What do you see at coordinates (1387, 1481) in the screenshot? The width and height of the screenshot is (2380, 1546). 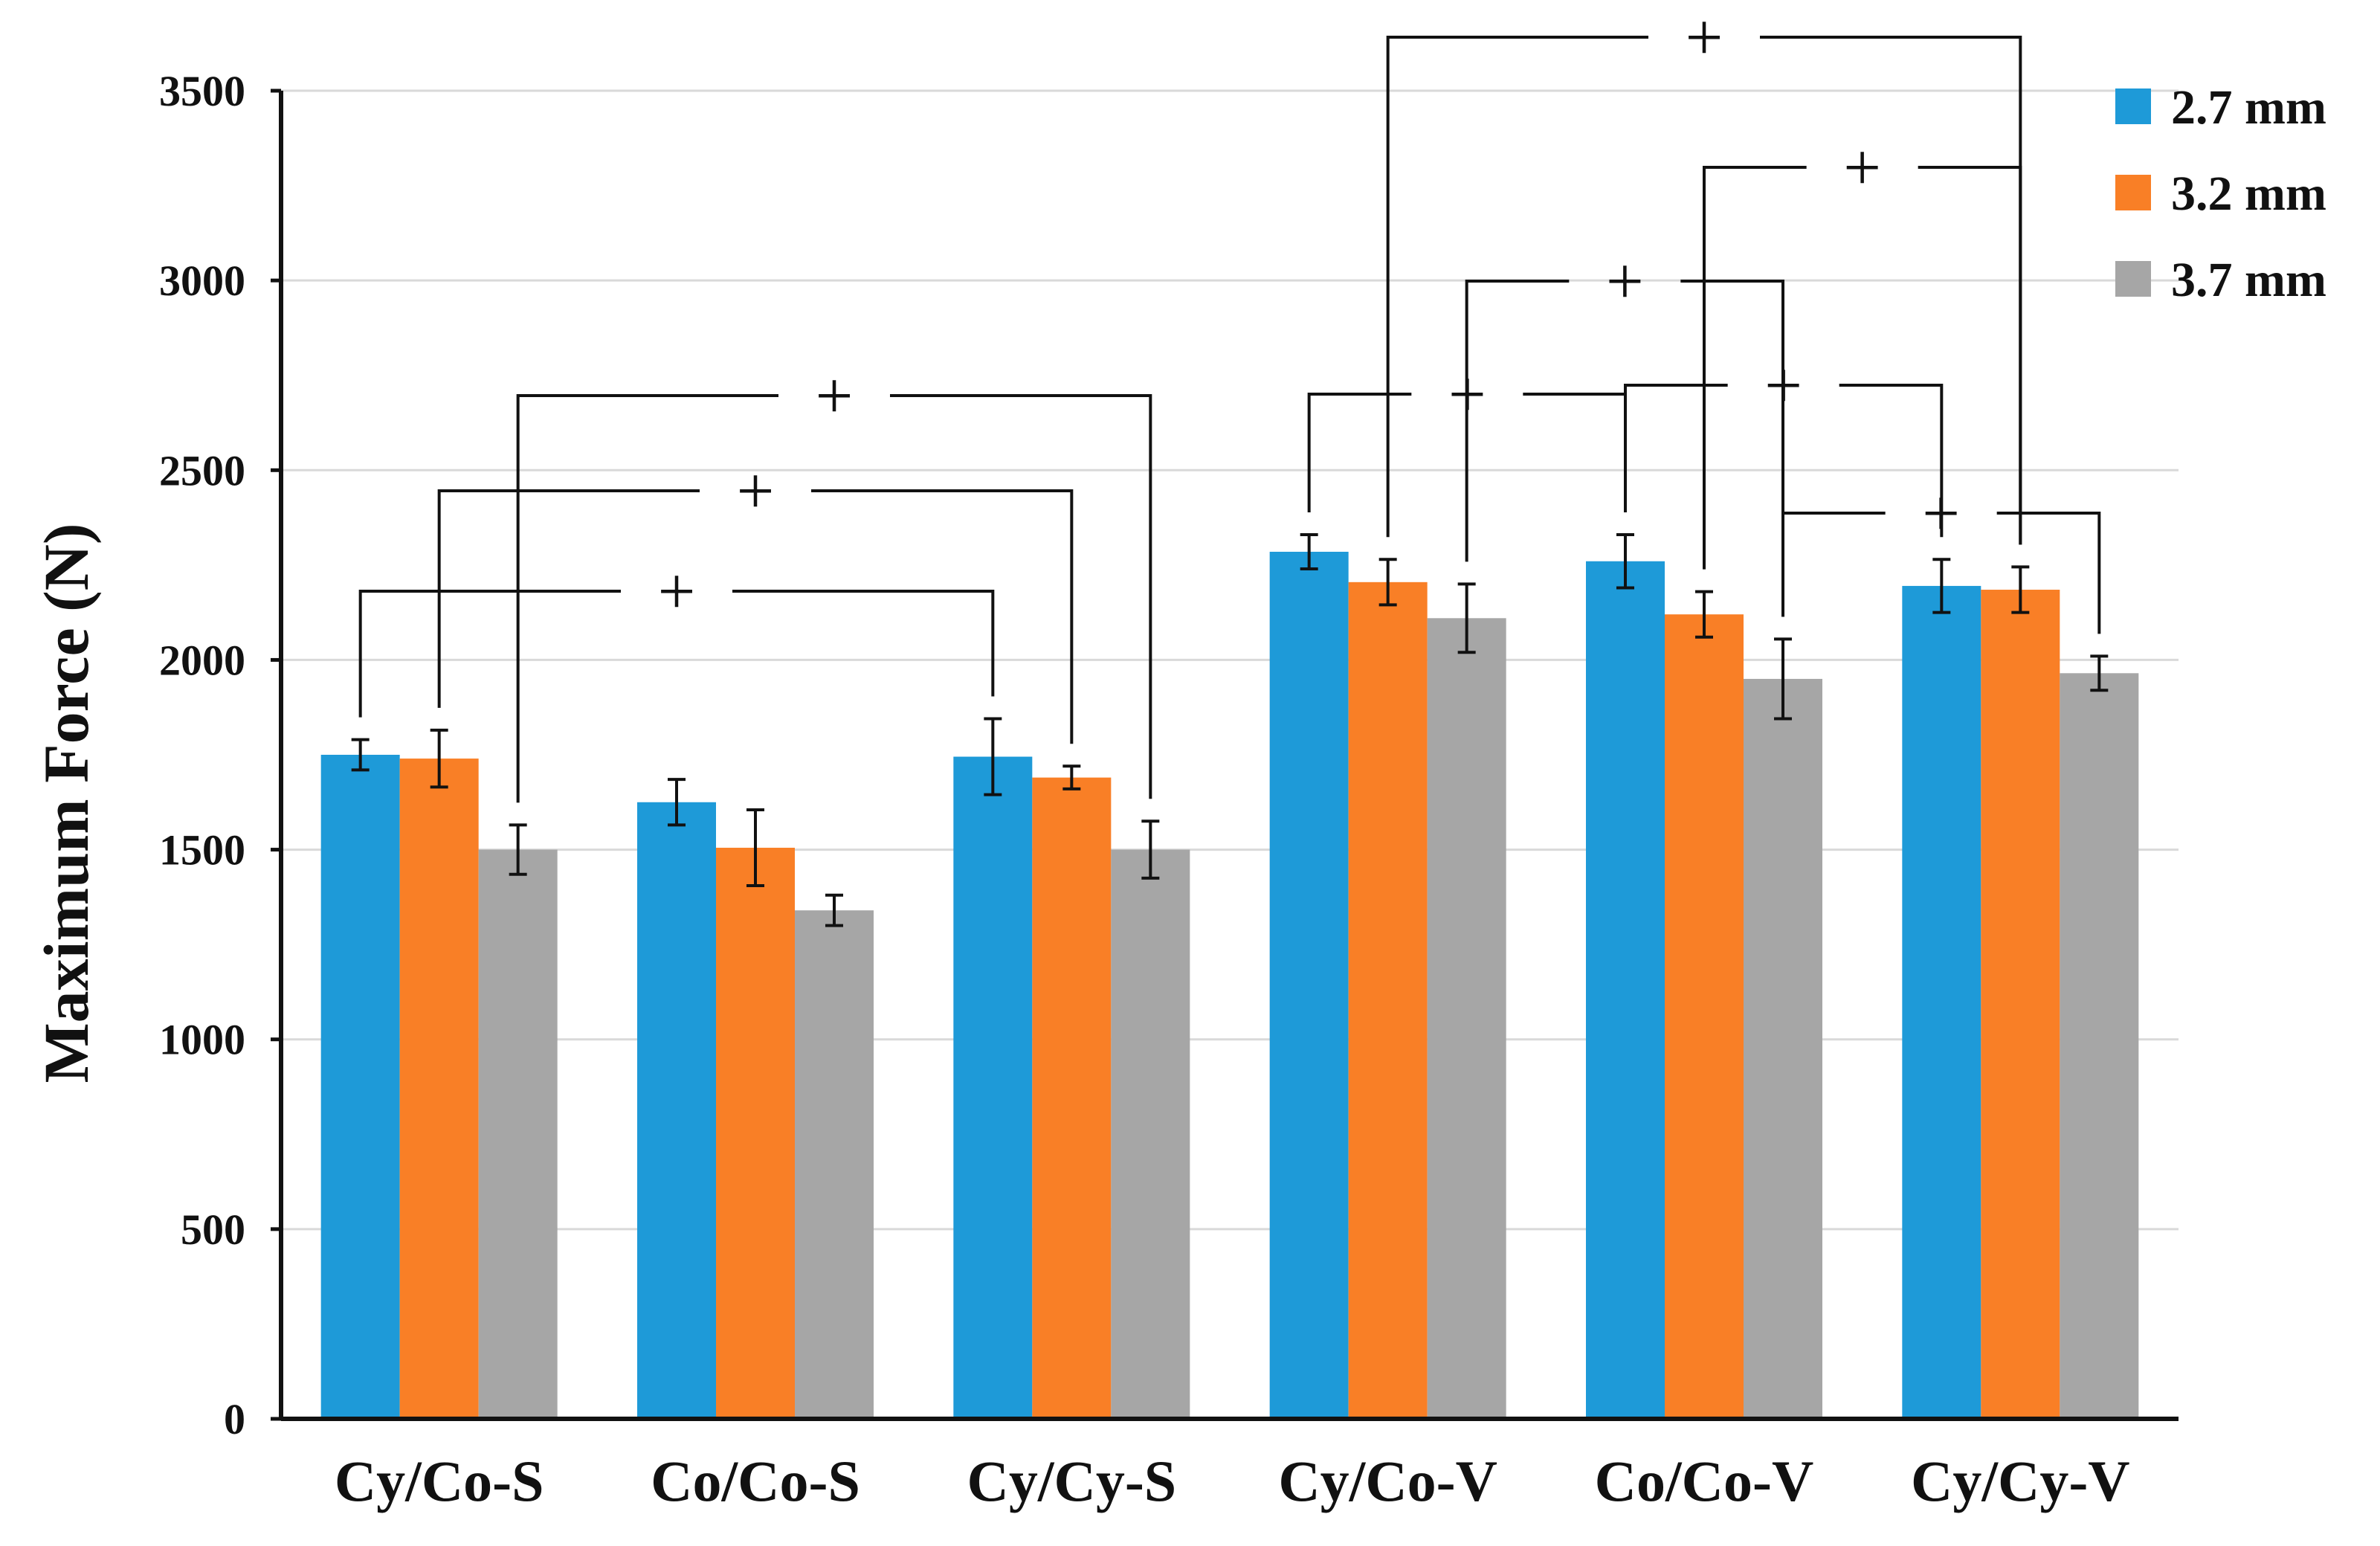 I see `x-category-label: Cy/Co-V` at bounding box center [1387, 1481].